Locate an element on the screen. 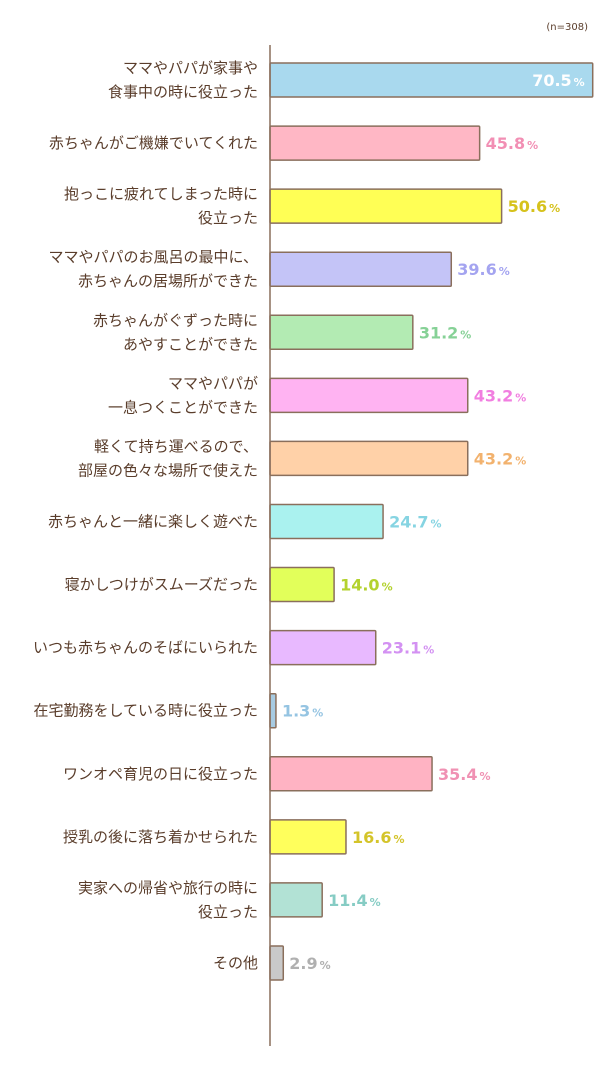 The height and width of the screenshot is (1076, 600). category-line: 寝かしつけがスムーズだった is located at coordinates (161, 585).